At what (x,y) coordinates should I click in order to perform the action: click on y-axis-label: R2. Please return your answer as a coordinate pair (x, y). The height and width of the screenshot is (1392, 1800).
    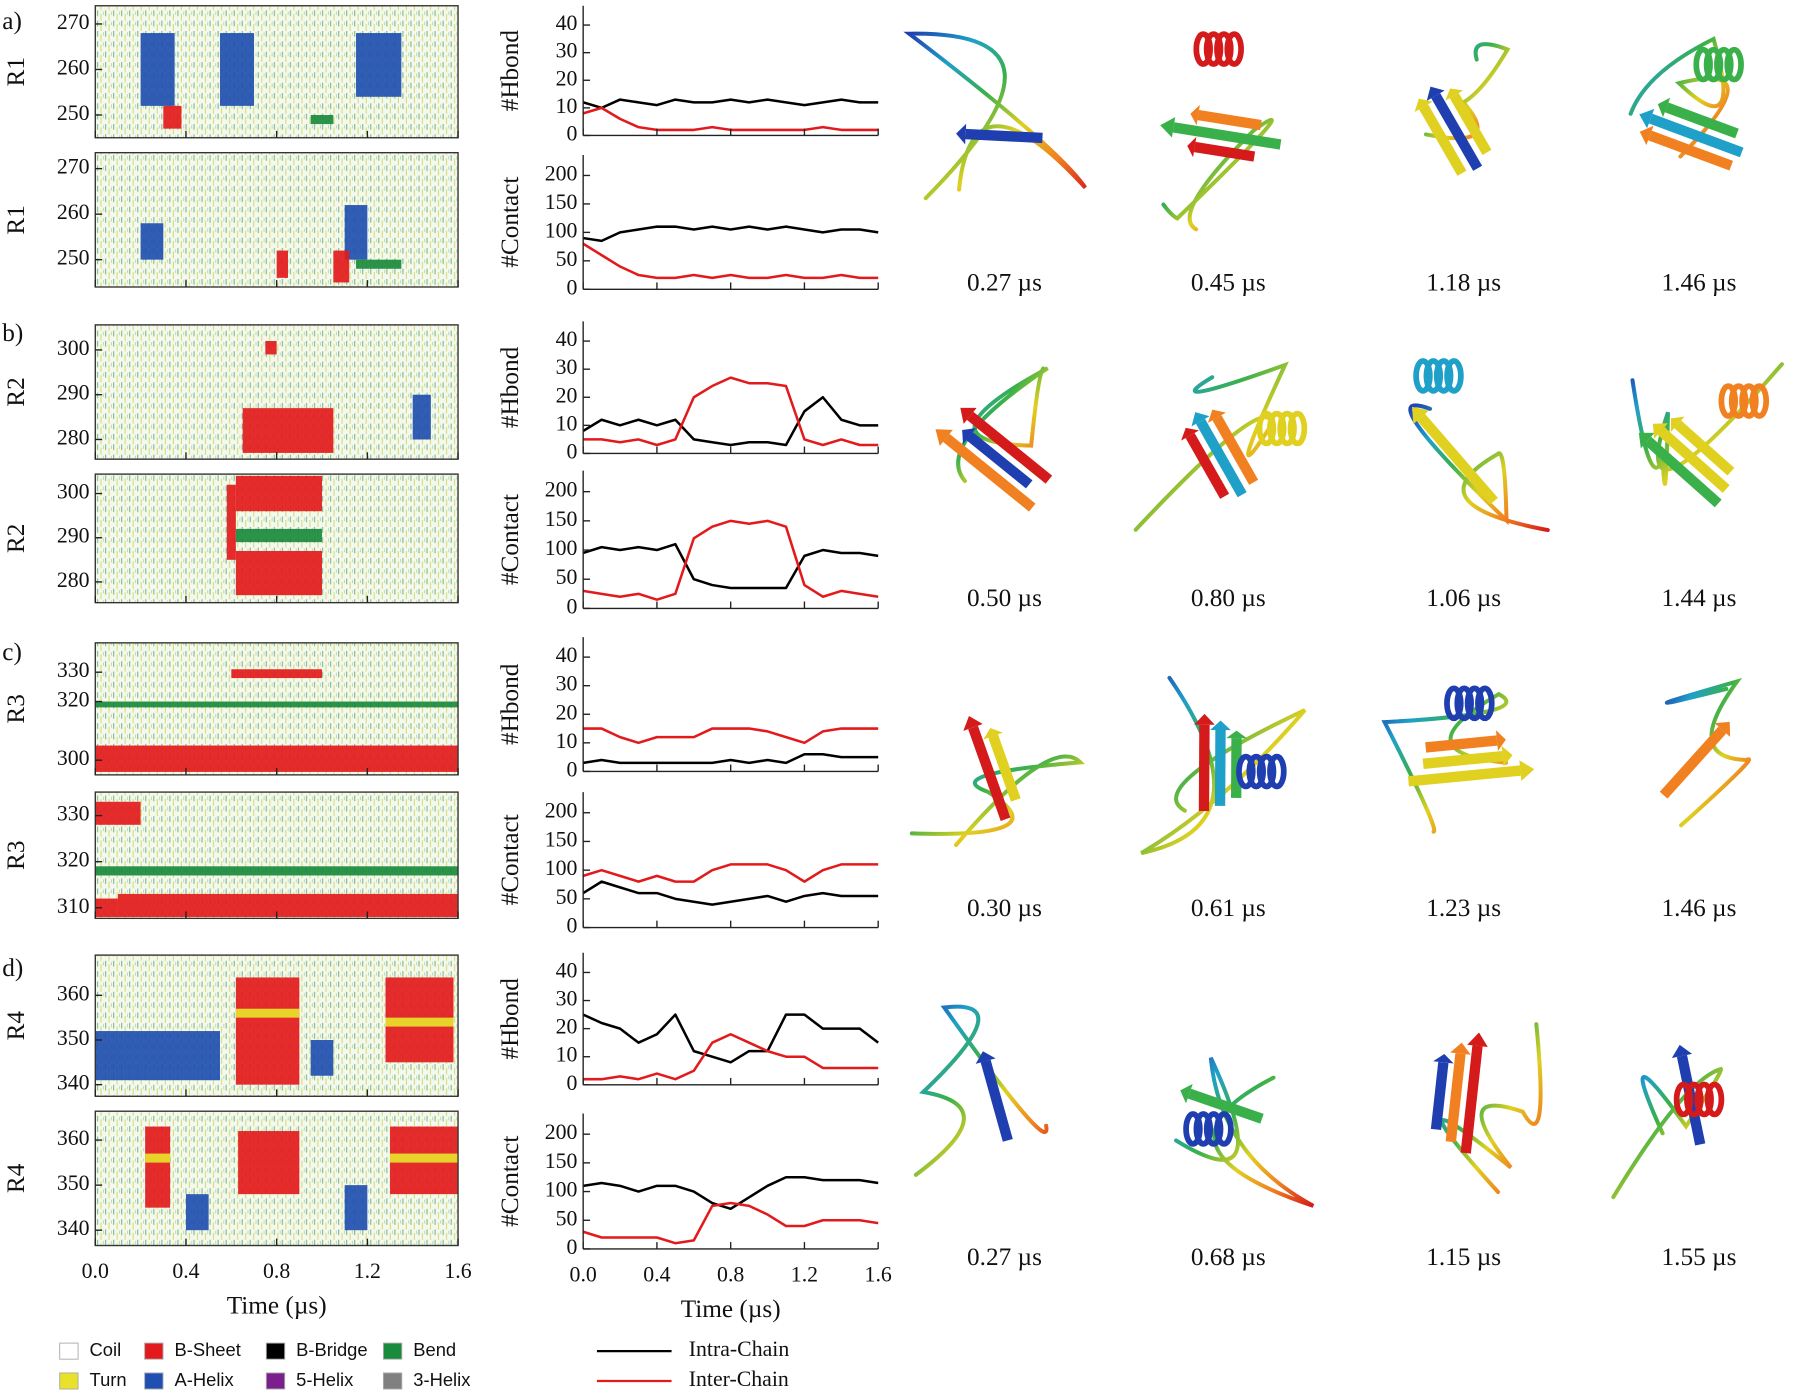
    Looking at the image, I should click on (16, 391).